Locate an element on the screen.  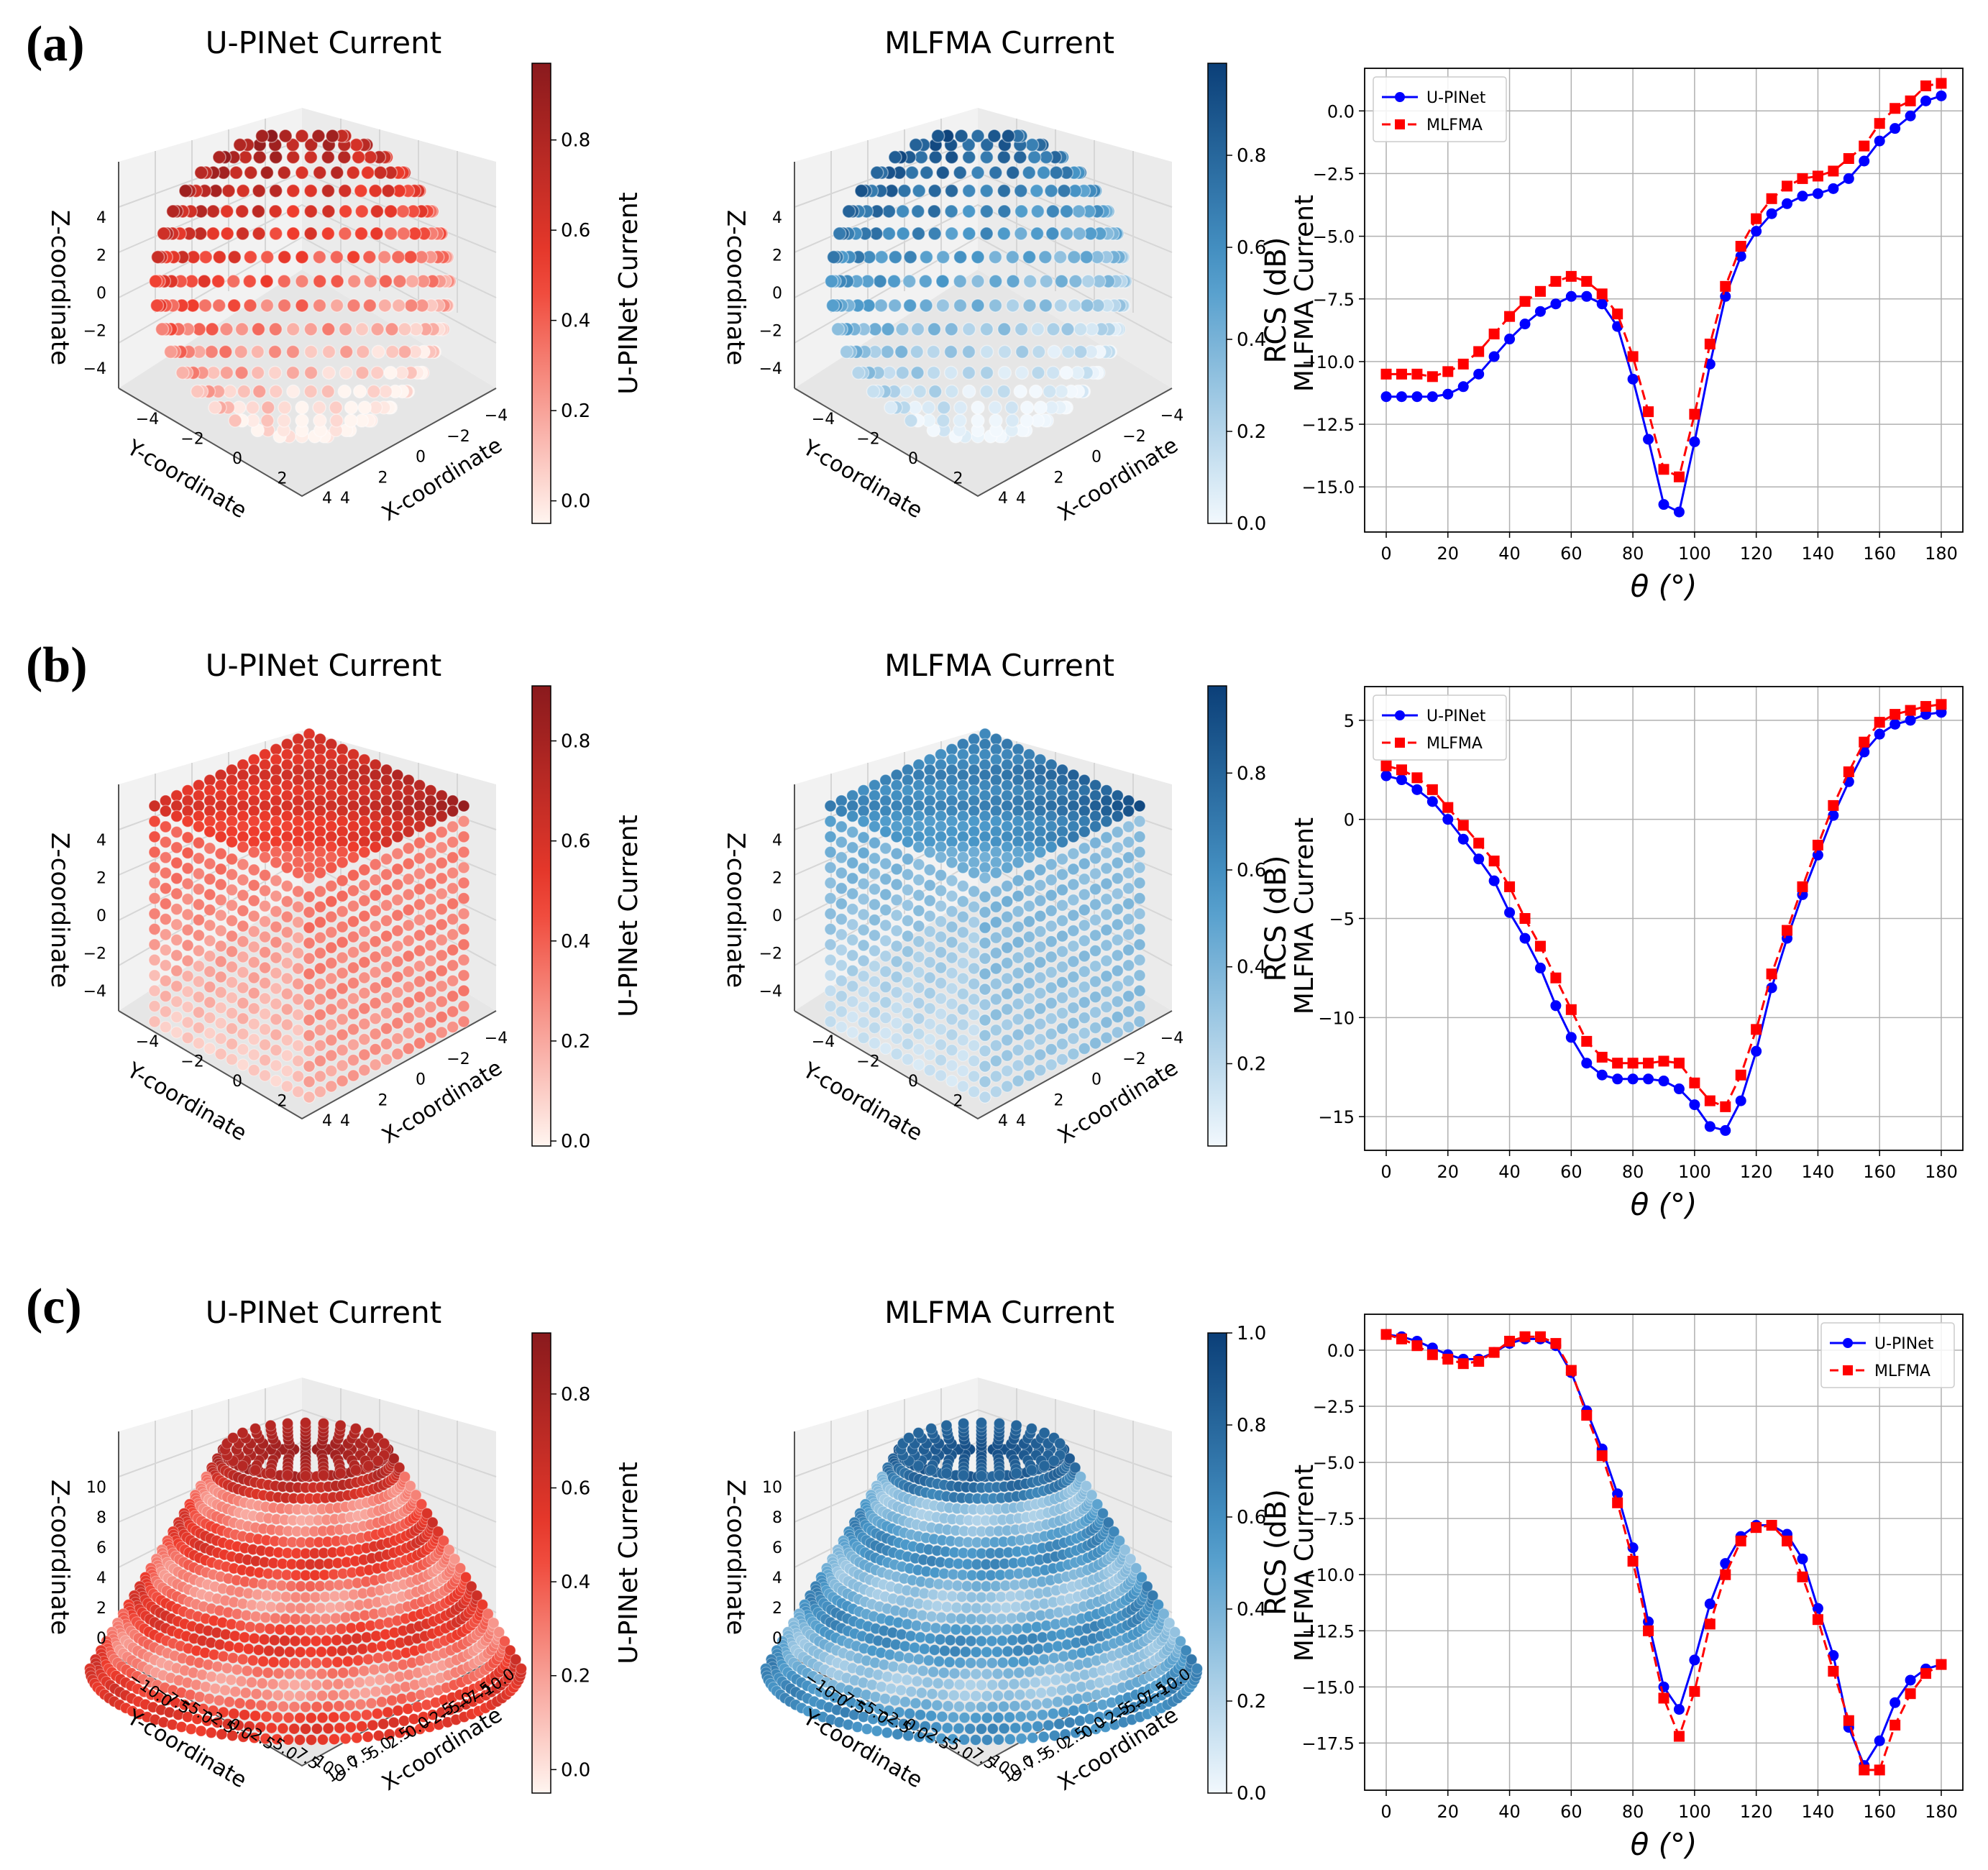
x-tick-label: −4 is located at coordinates (496, 1039).